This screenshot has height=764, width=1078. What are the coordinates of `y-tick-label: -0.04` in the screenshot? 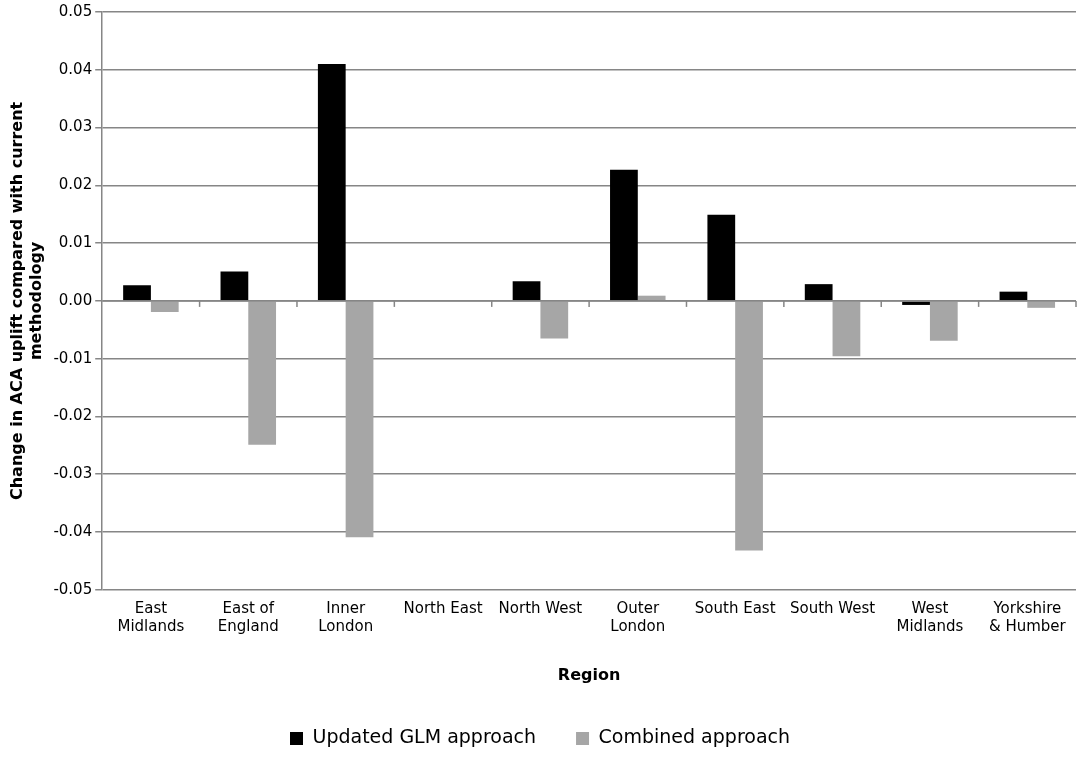 It's located at (73, 530).